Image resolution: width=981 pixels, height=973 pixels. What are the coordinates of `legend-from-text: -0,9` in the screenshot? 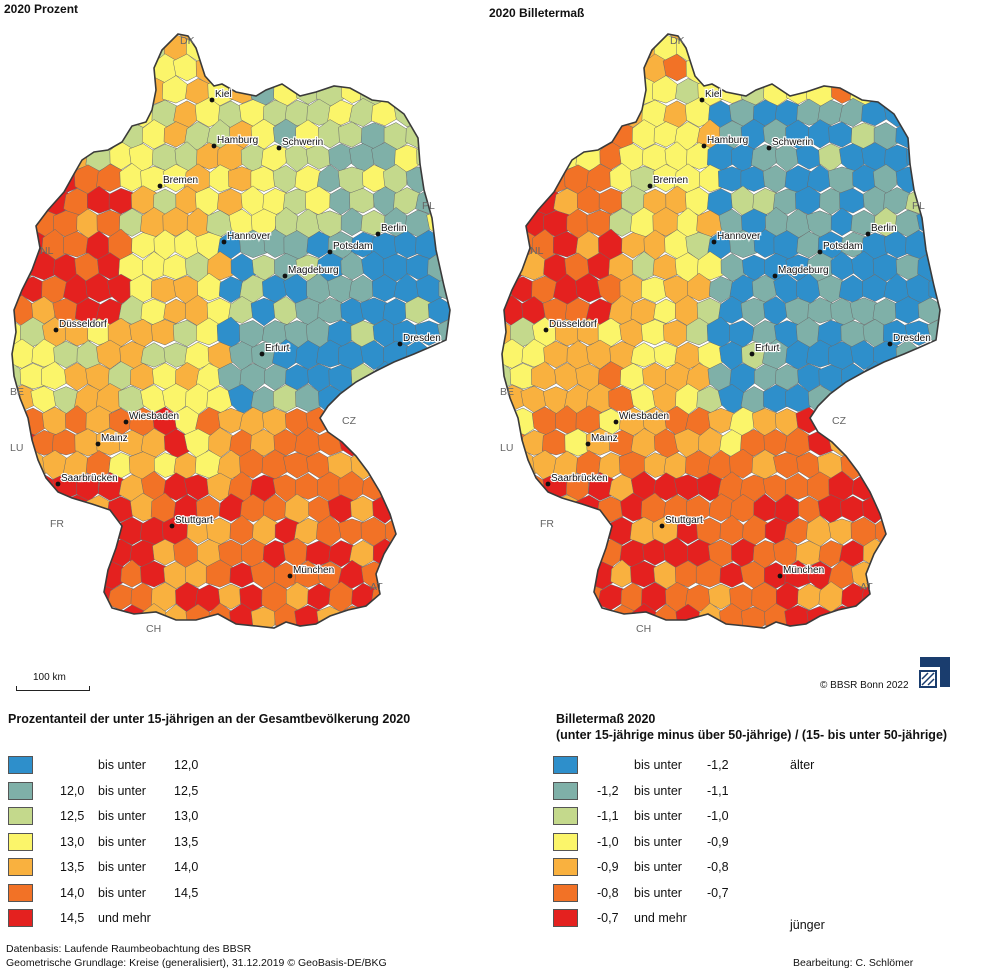 It's located at (608, 867).